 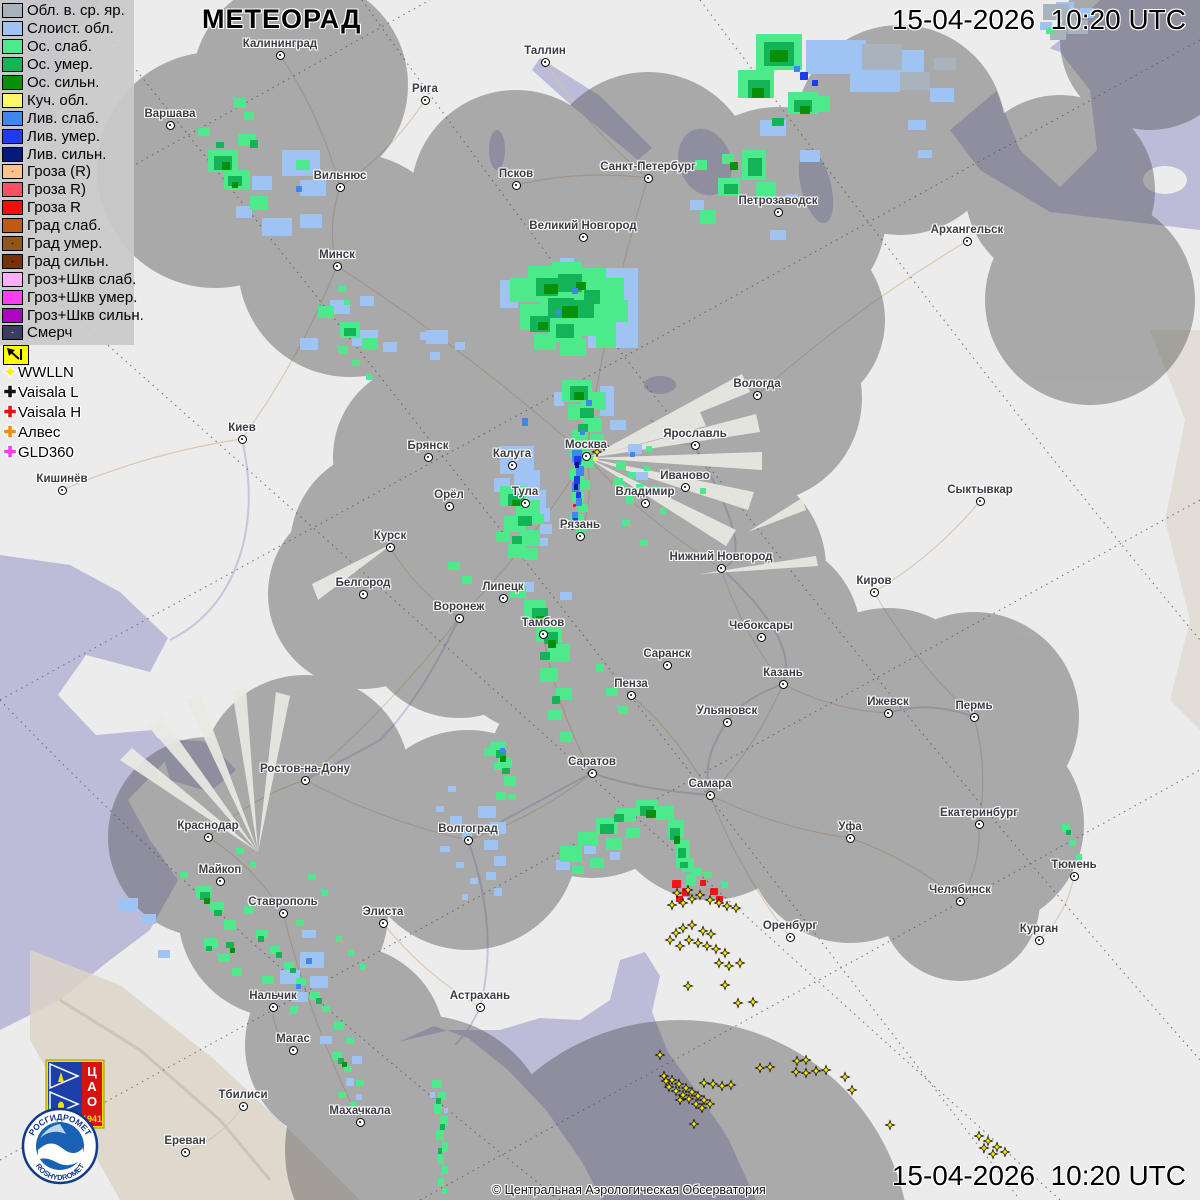 I want to click on city-label: Великий Новгород, so click(x=583, y=226).